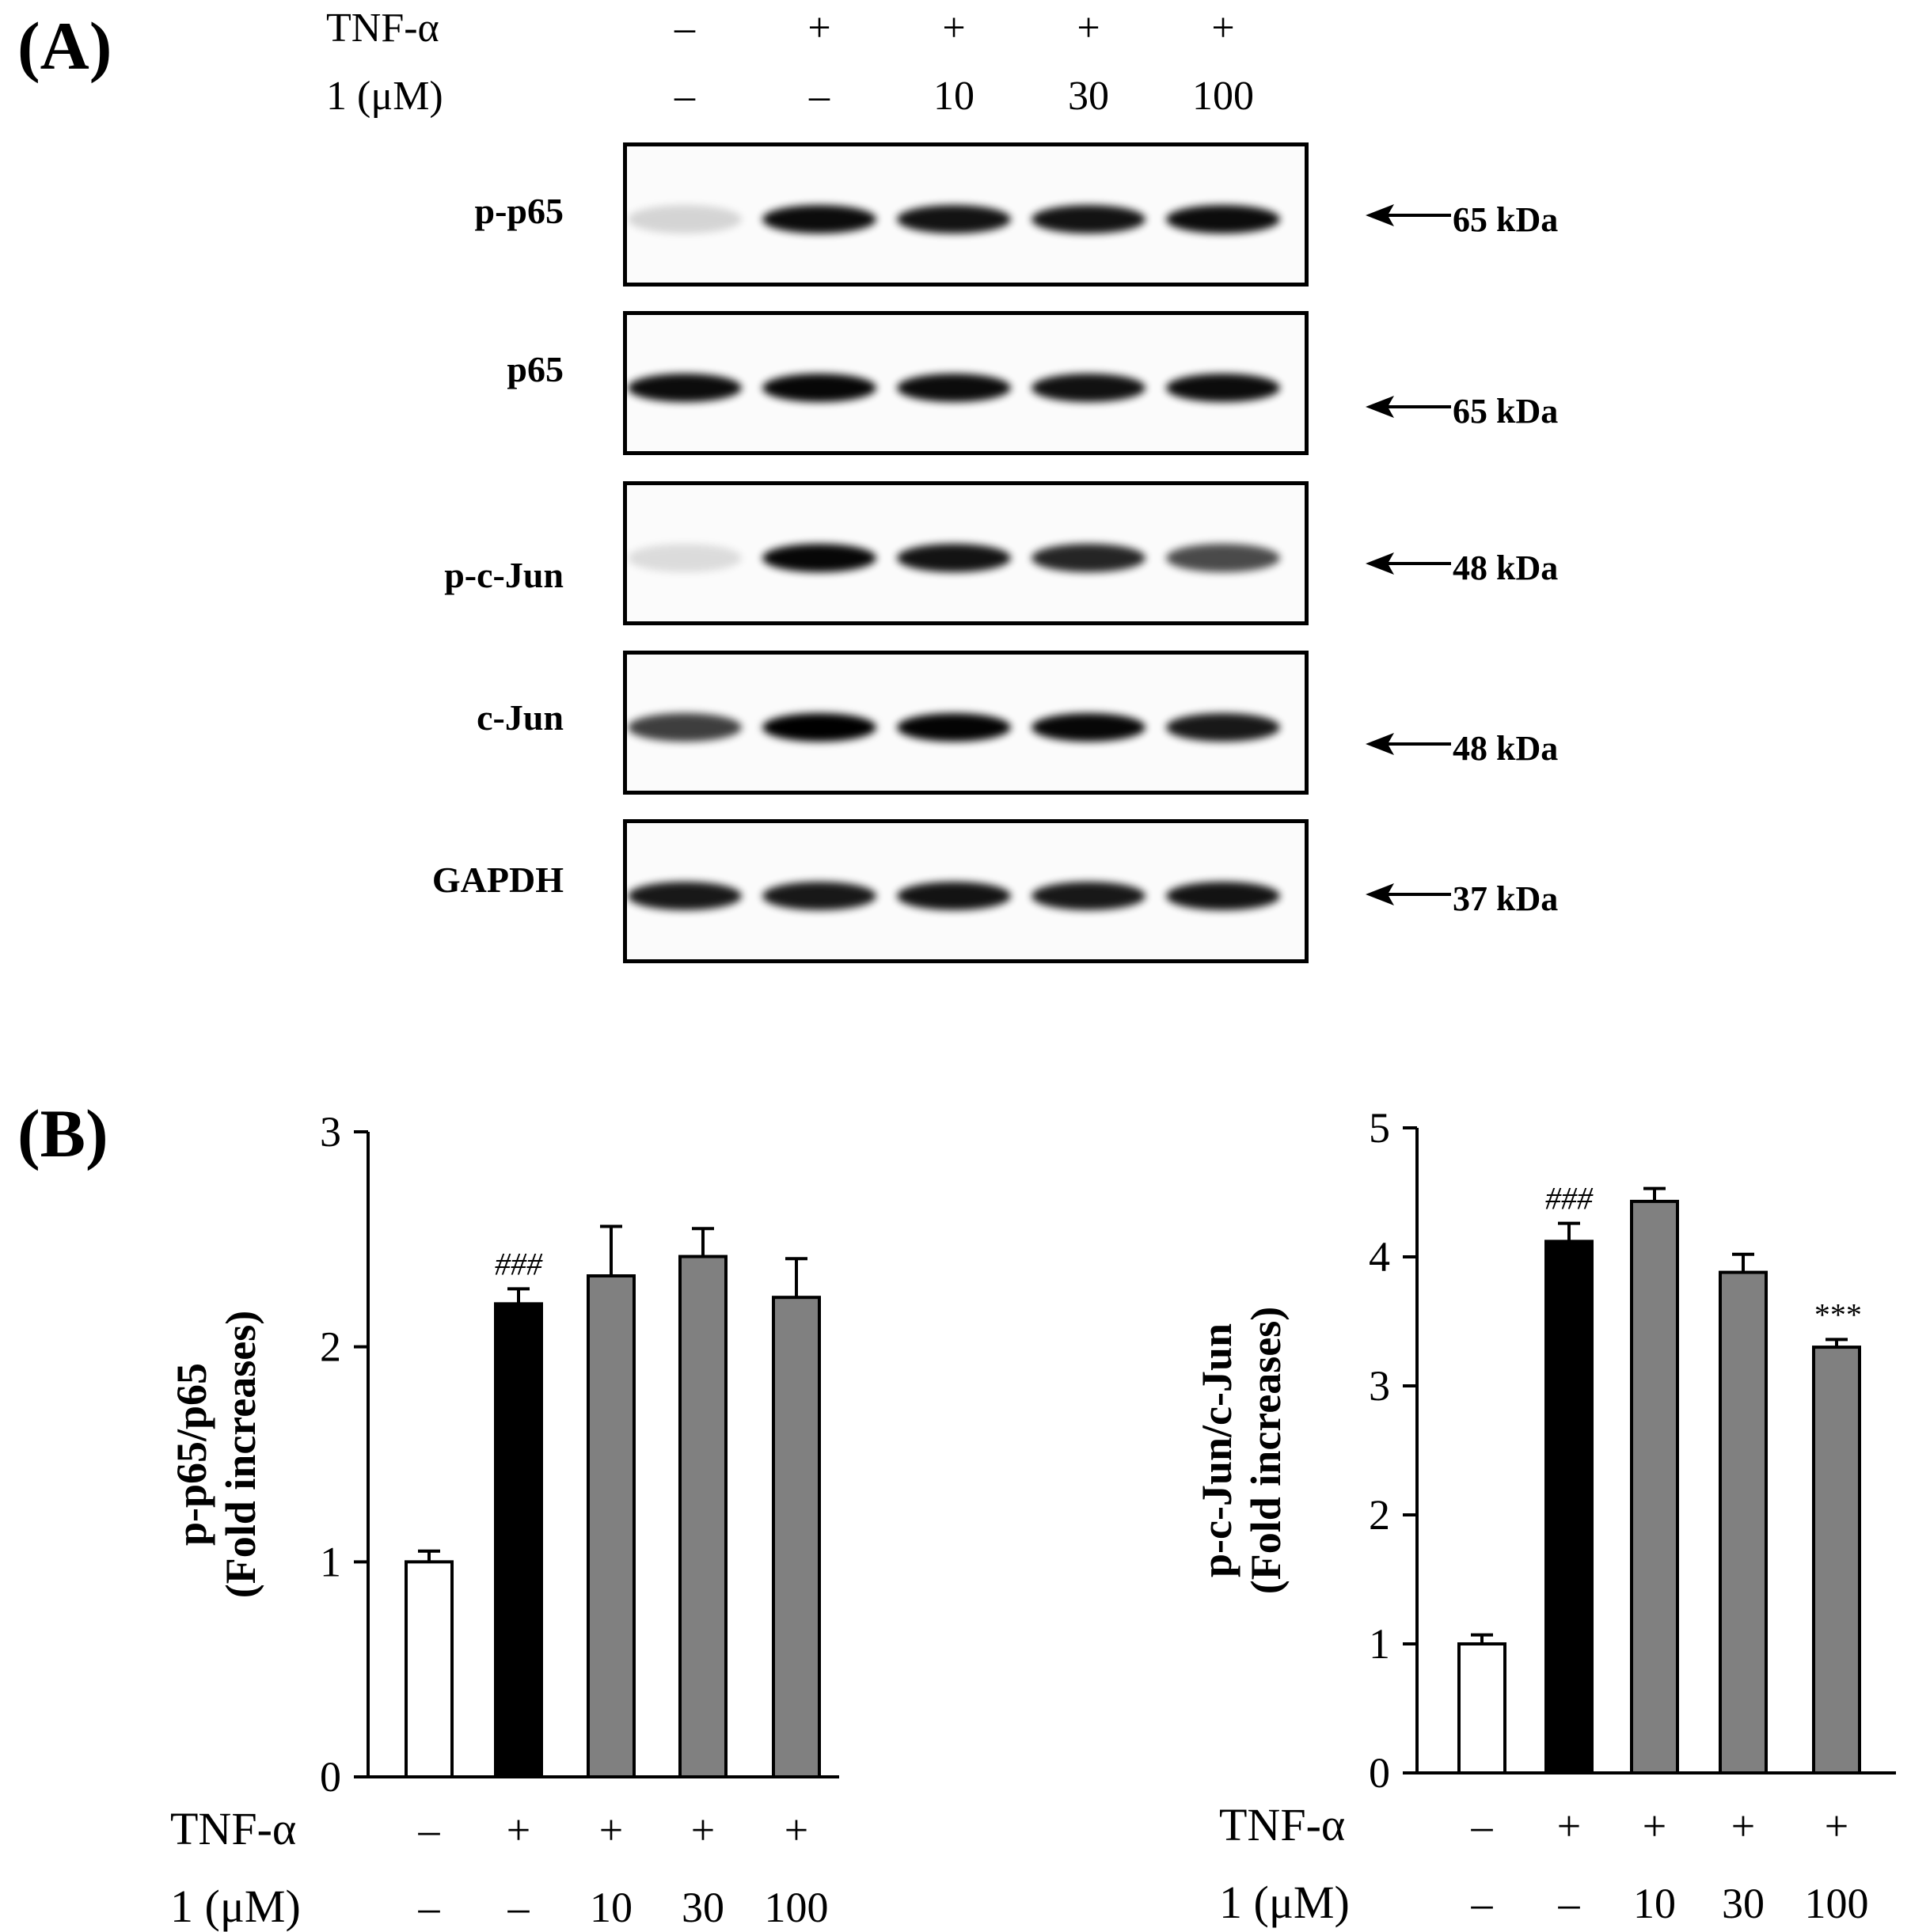 The height and width of the screenshot is (1932, 1911). What do you see at coordinates (62, 1133) in the screenshot?
I see `panel-b-label: (B)` at bounding box center [62, 1133].